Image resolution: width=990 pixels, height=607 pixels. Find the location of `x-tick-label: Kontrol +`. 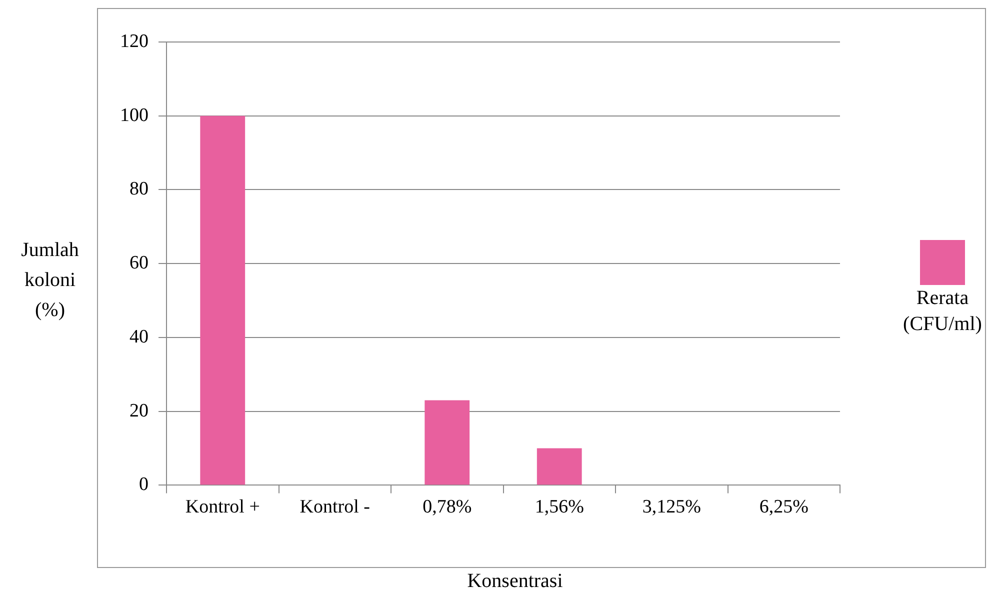

x-tick-label: Kontrol + is located at coordinates (222, 507).